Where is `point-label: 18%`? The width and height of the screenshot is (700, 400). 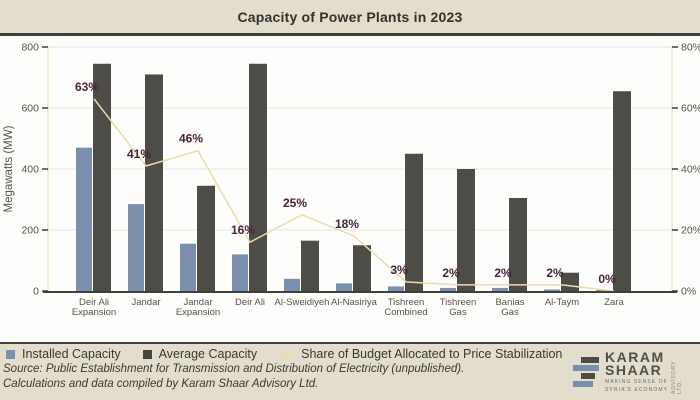
point-label: 18% is located at coordinates (347, 224).